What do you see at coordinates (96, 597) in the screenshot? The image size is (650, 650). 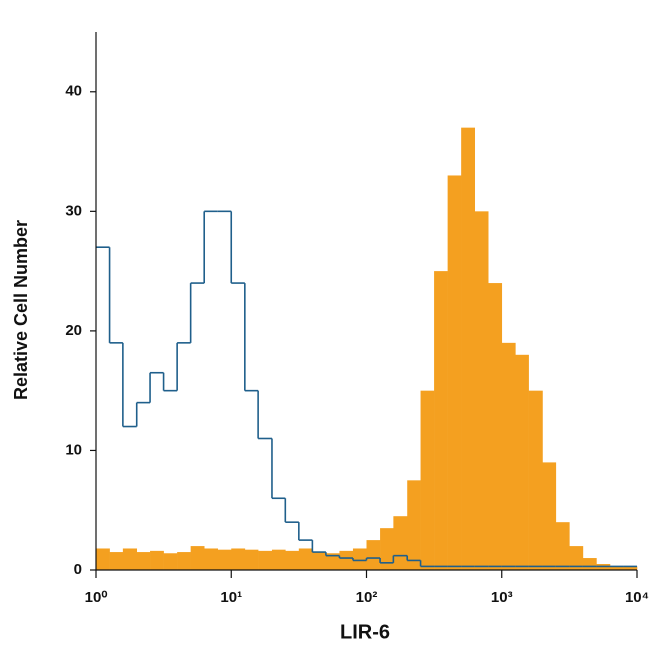 I see `x-tick-label: 10⁰` at bounding box center [96, 597].